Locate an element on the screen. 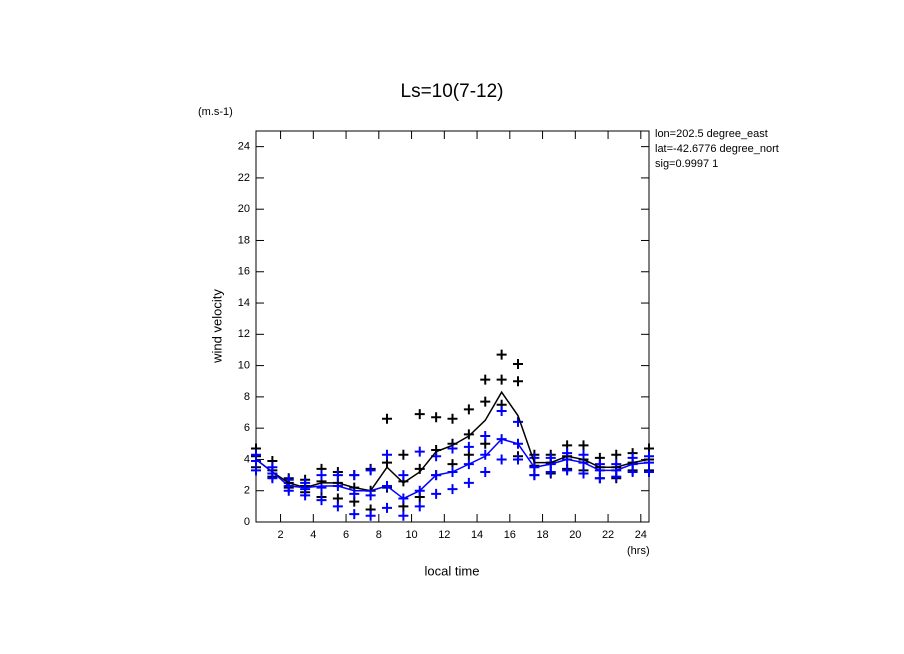 This screenshot has width=904, height=654. x-tick-label: 4 is located at coordinates (313, 535).